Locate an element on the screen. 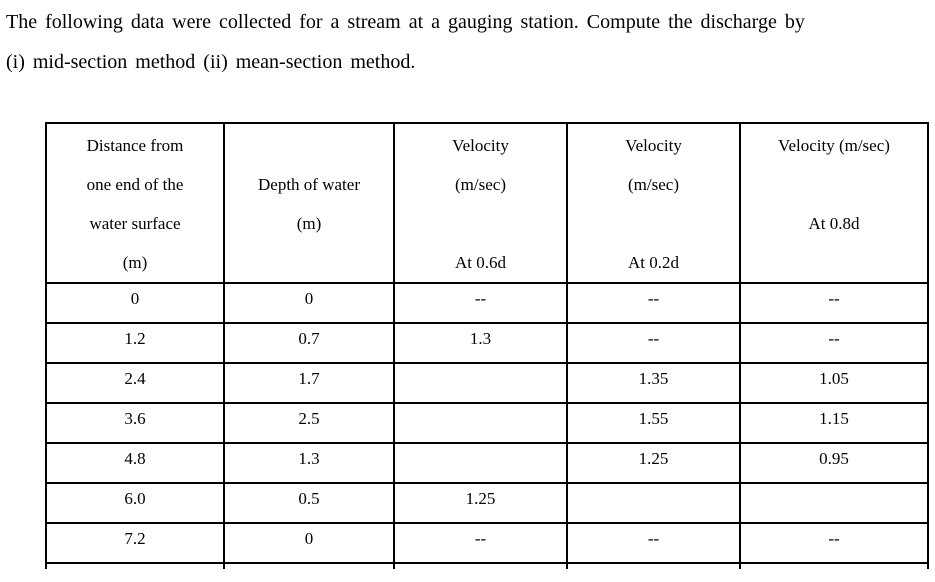 The image size is (935, 582). cell-depth: 1.7 is located at coordinates (309, 383).